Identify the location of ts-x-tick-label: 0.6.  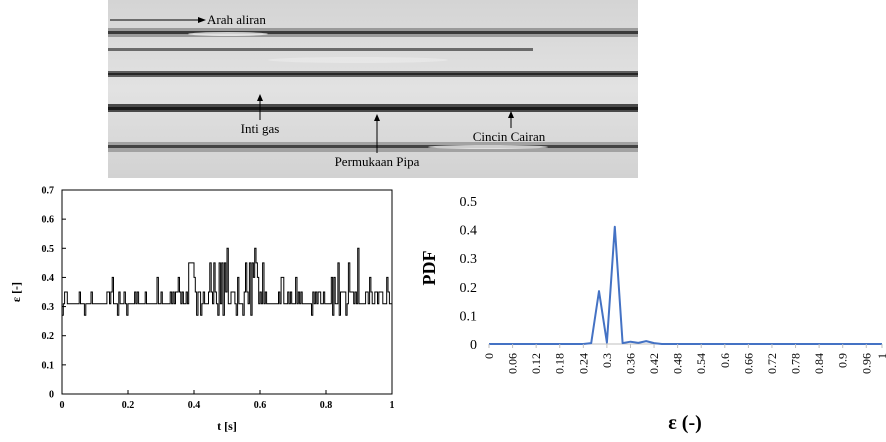
(260, 405).